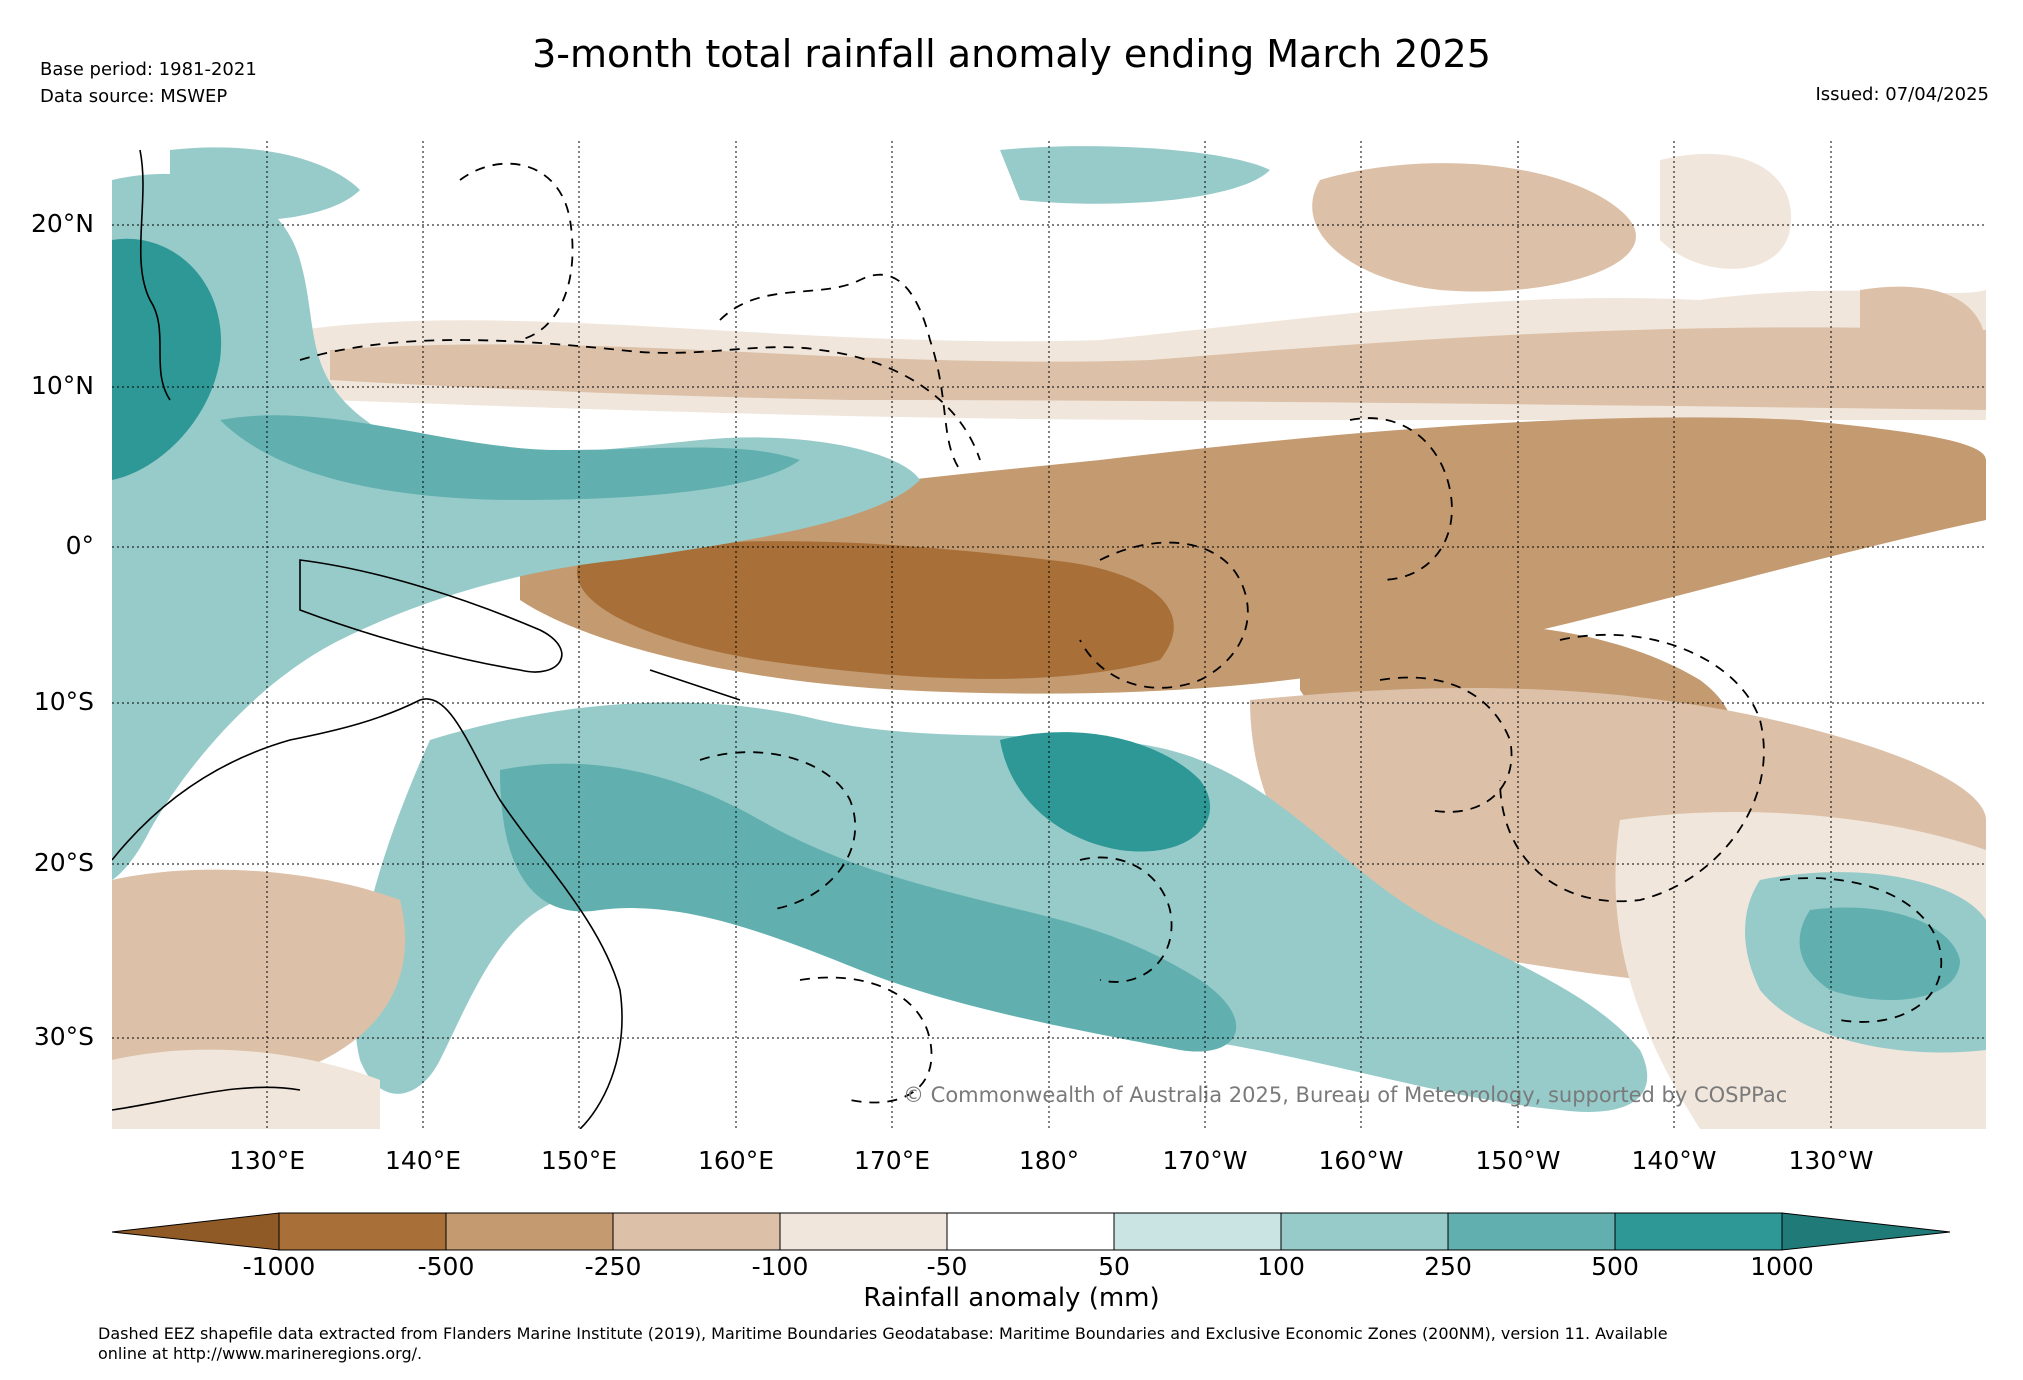 This screenshot has width=2023, height=1380. Describe the element at coordinates (840, 372) in the screenshot. I see `eez-boundary-marshall` at that location.